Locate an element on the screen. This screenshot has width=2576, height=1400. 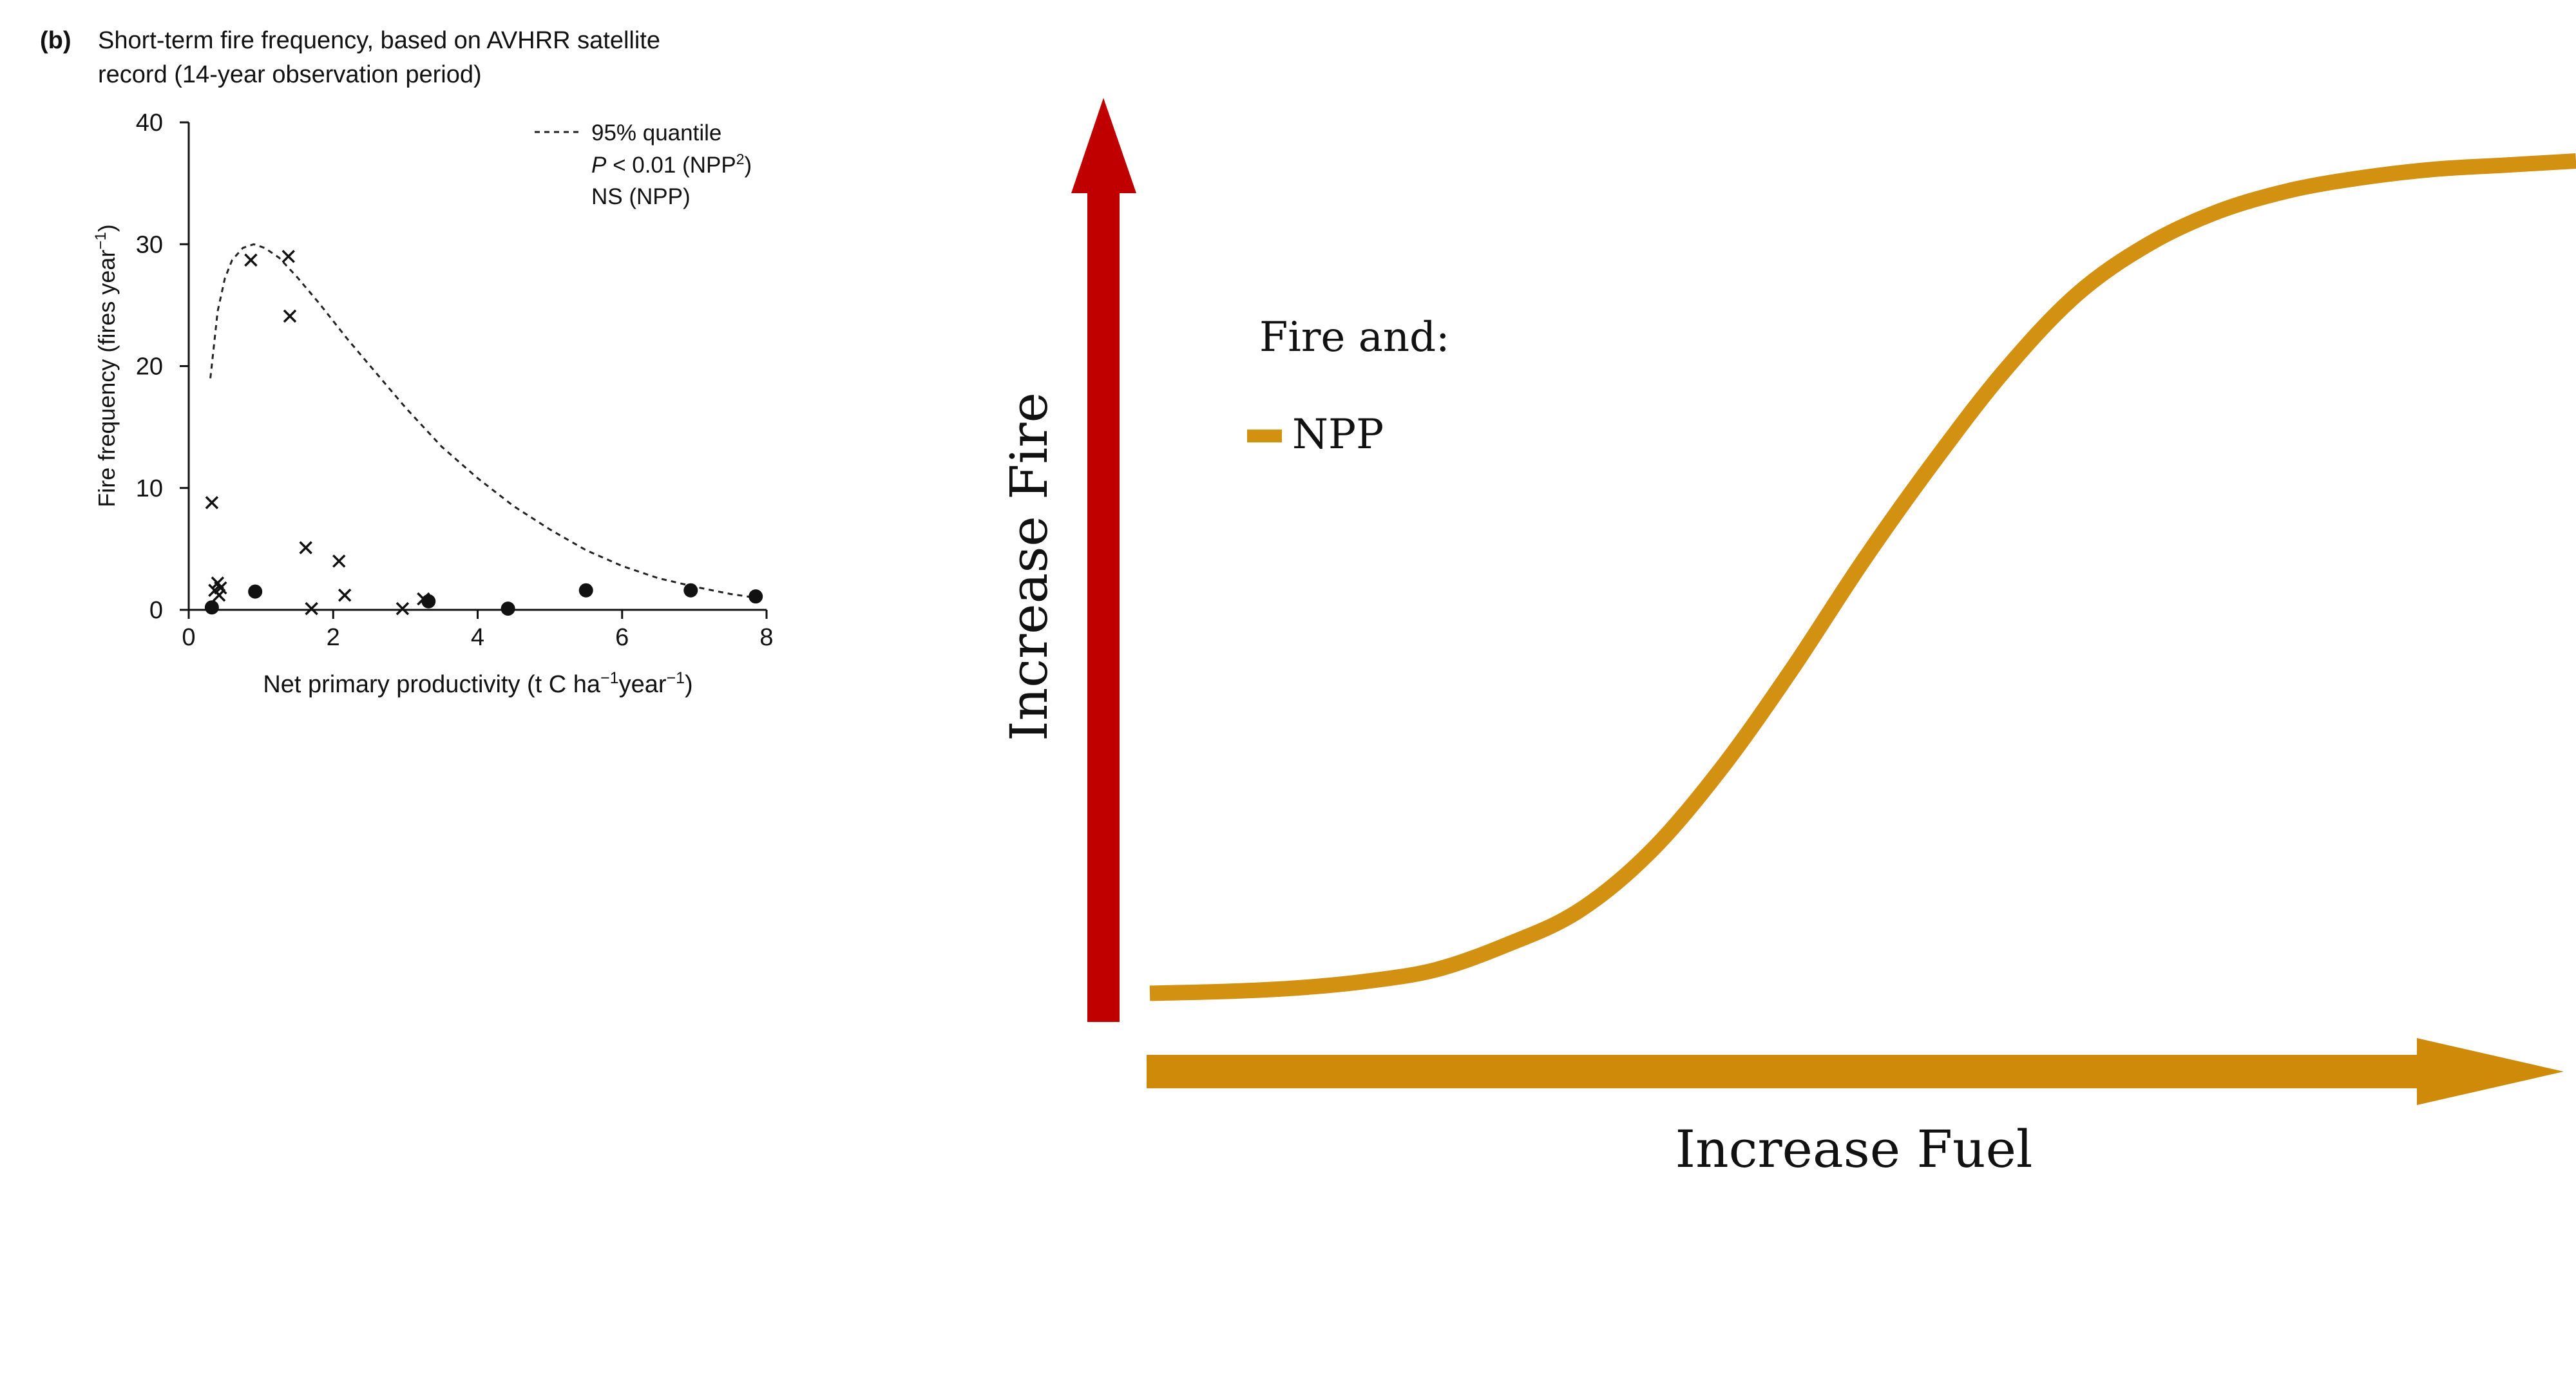
legend-item-npp: NPP is located at coordinates (1338, 435).